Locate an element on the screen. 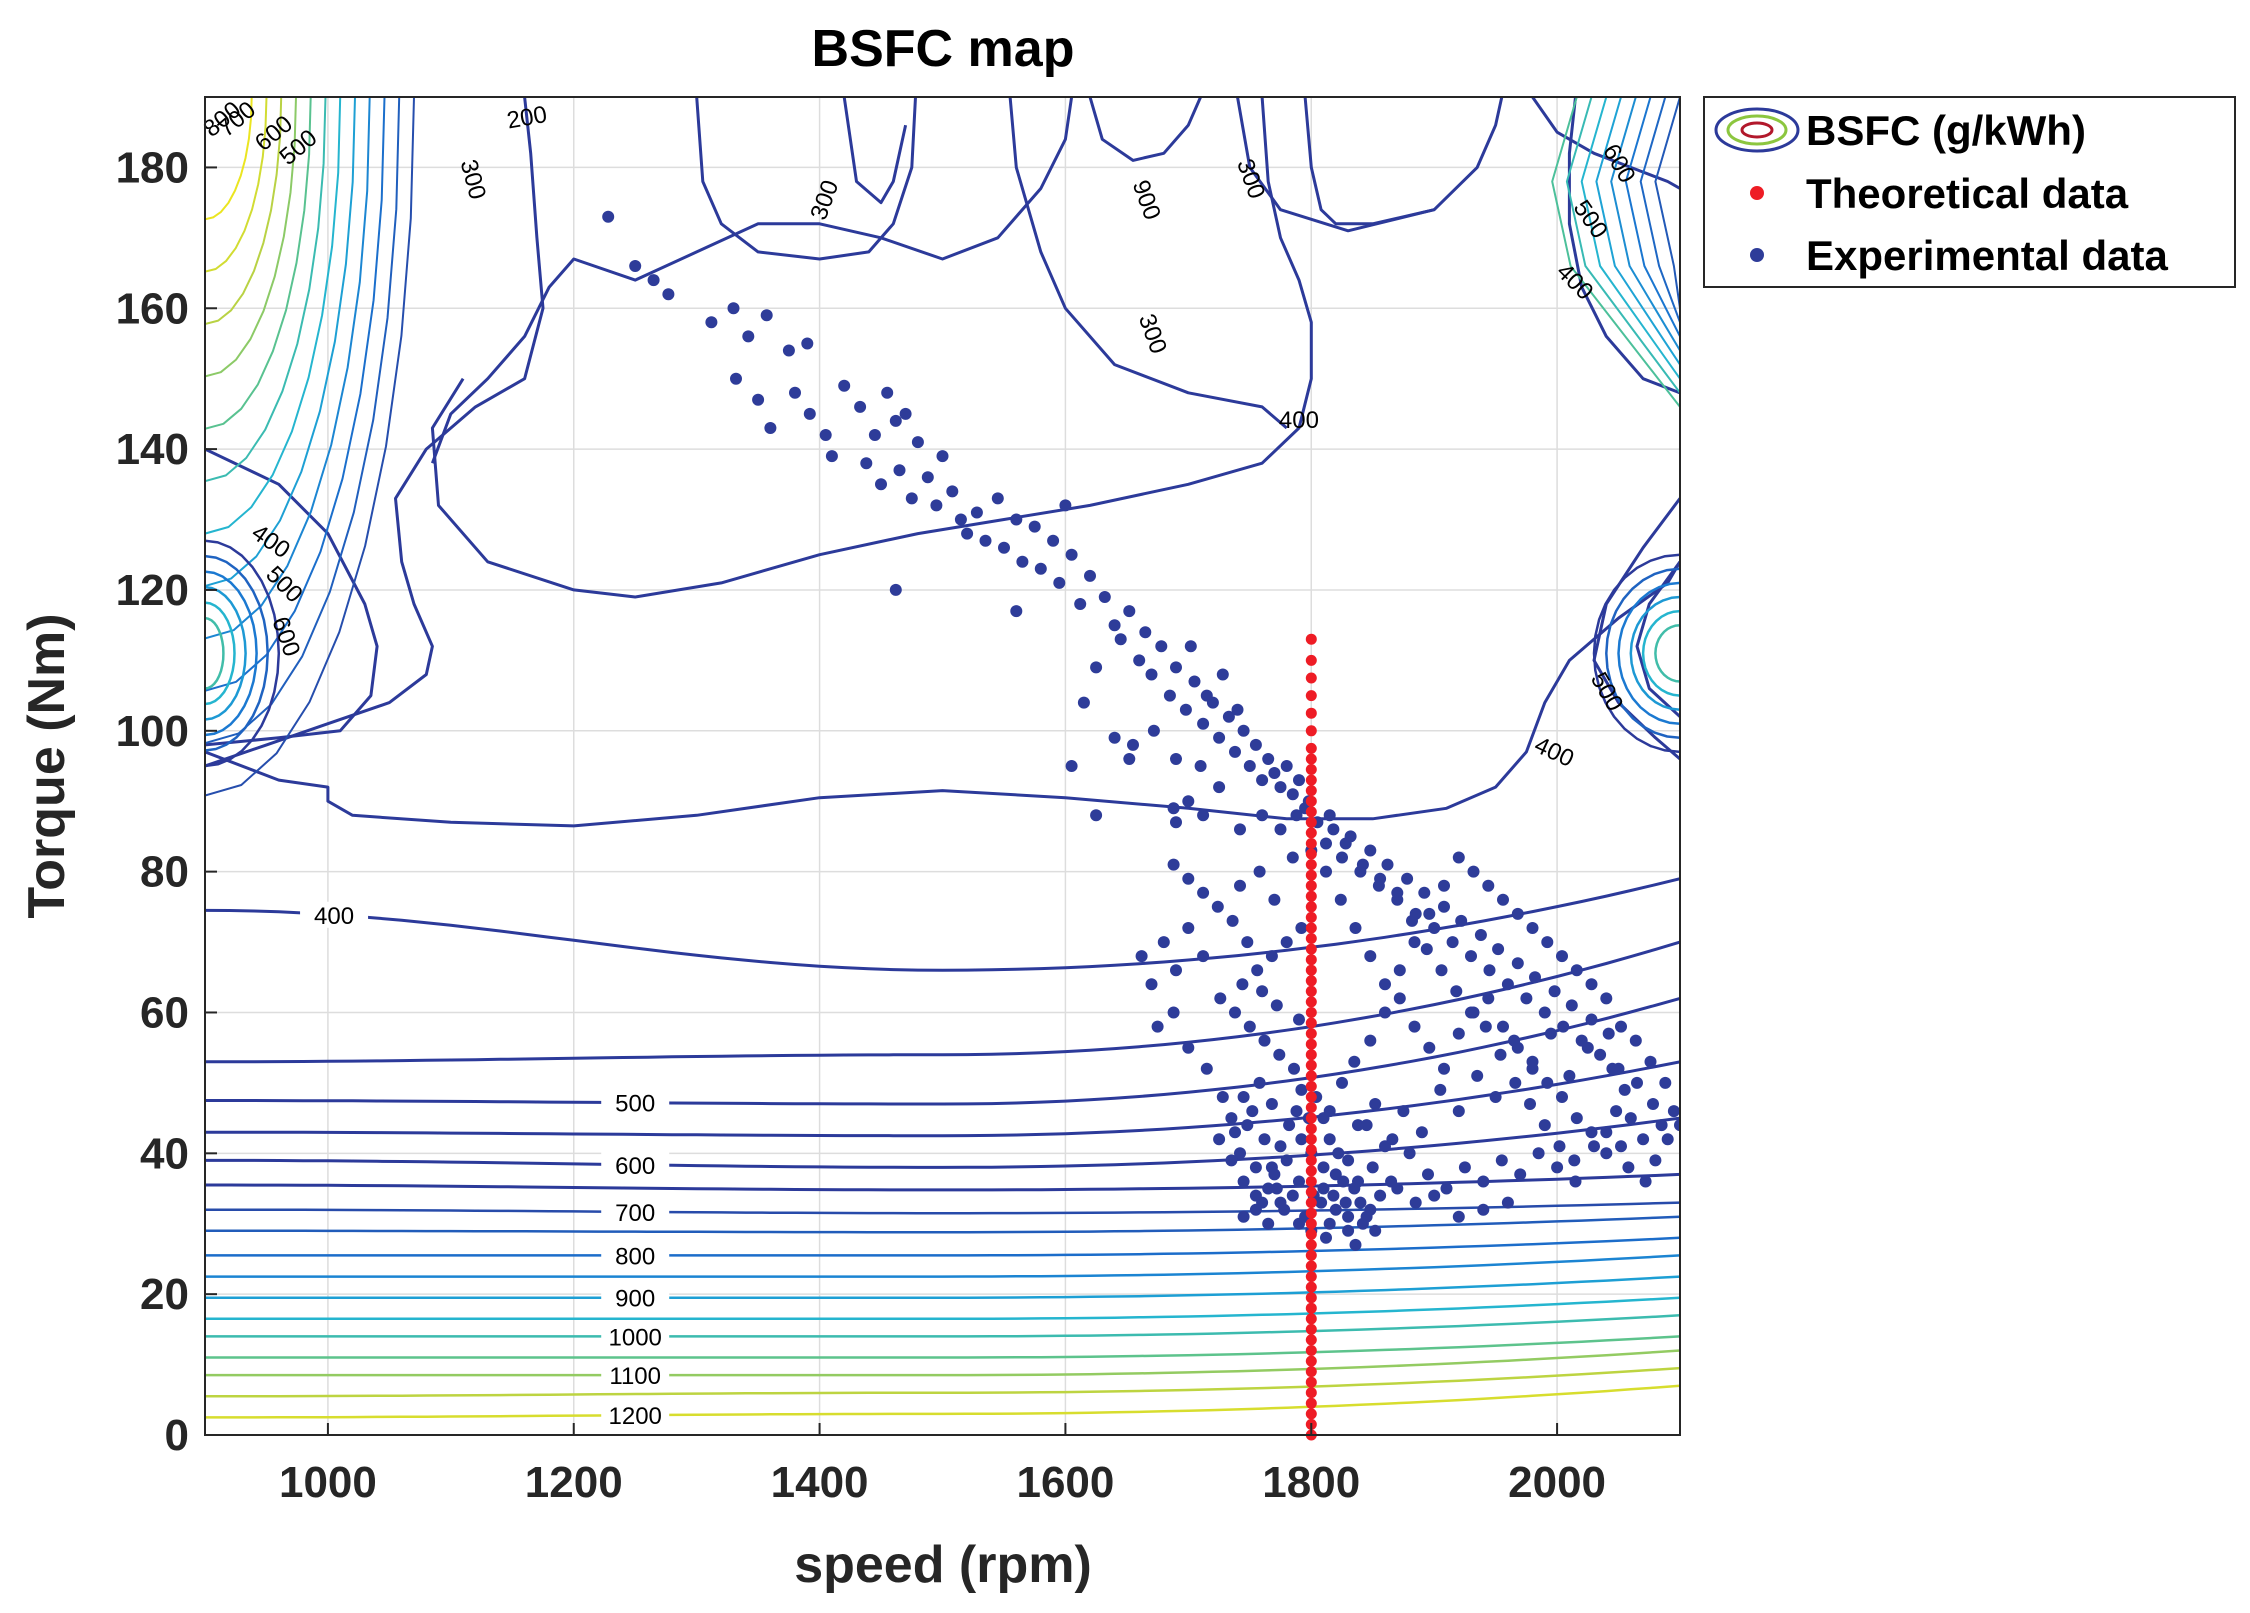 Image resolution: width=2250 pixels, height=1613 pixels. contour-label: 1000 is located at coordinates (635, 1337).